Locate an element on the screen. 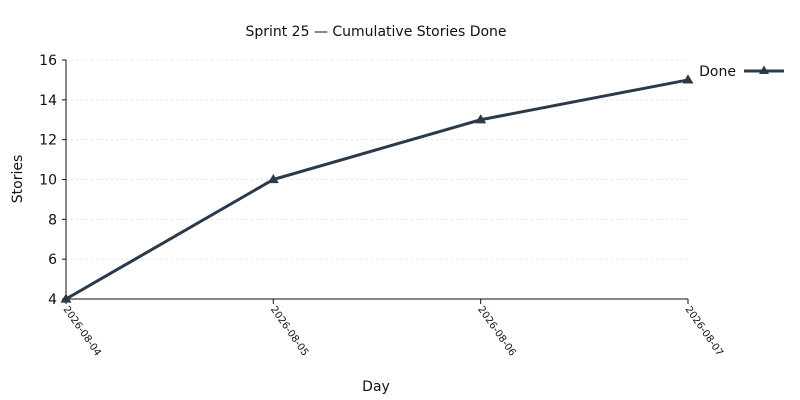 This screenshot has height=400, width=800. y-axis-title: Stories is located at coordinates (18, 179).